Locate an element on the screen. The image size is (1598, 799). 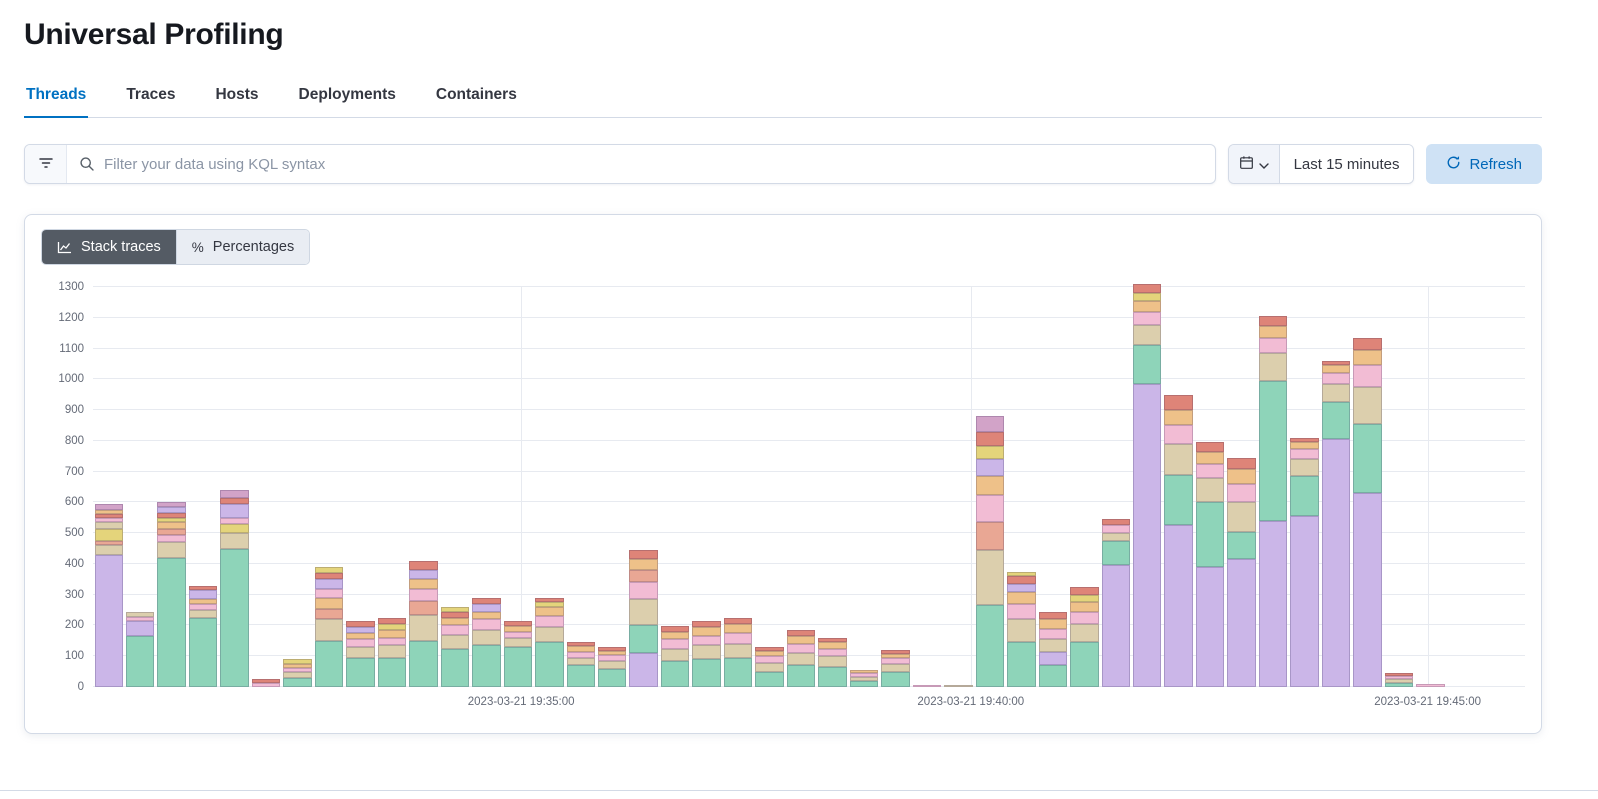
quick-select-button is located at coordinates (1254, 164).